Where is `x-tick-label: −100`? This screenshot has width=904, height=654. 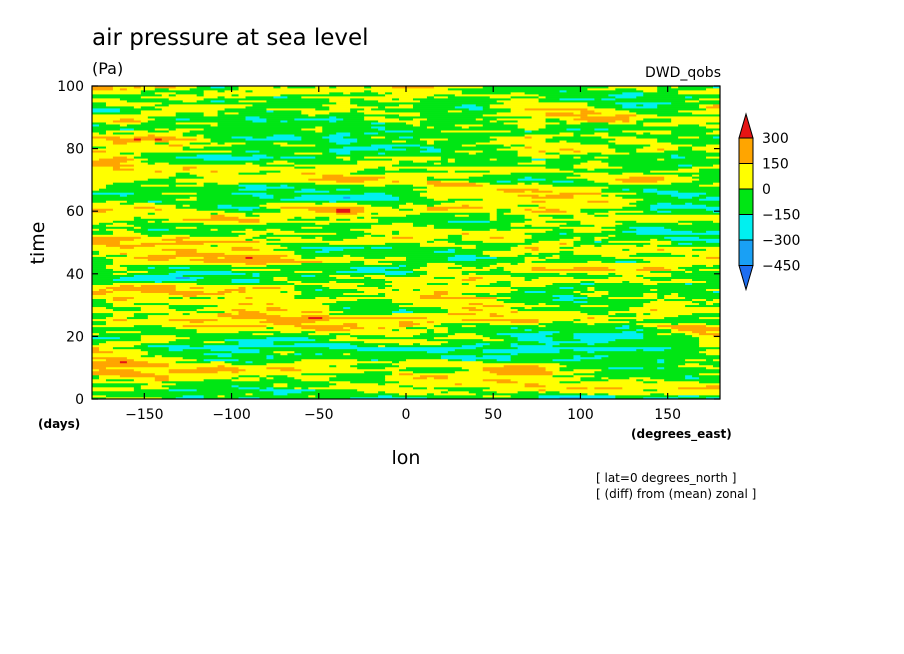
x-tick-label: −100 is located at coordinates (231, 415).